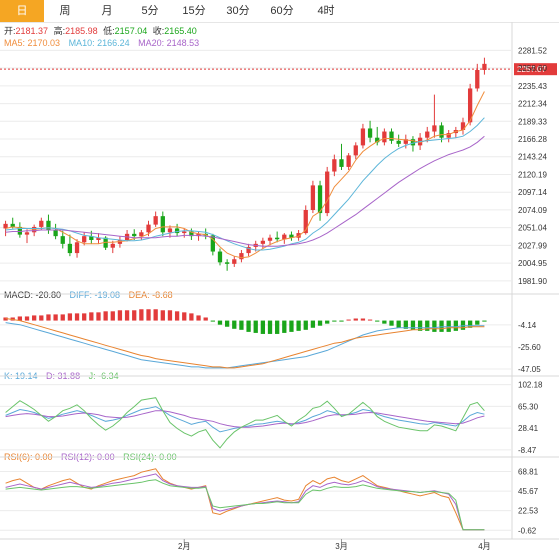  What do you see at coordinates (528, 511) in the screenshot?
I see `rsi-tick-label: 22.53` at bounding box center [528, 511].